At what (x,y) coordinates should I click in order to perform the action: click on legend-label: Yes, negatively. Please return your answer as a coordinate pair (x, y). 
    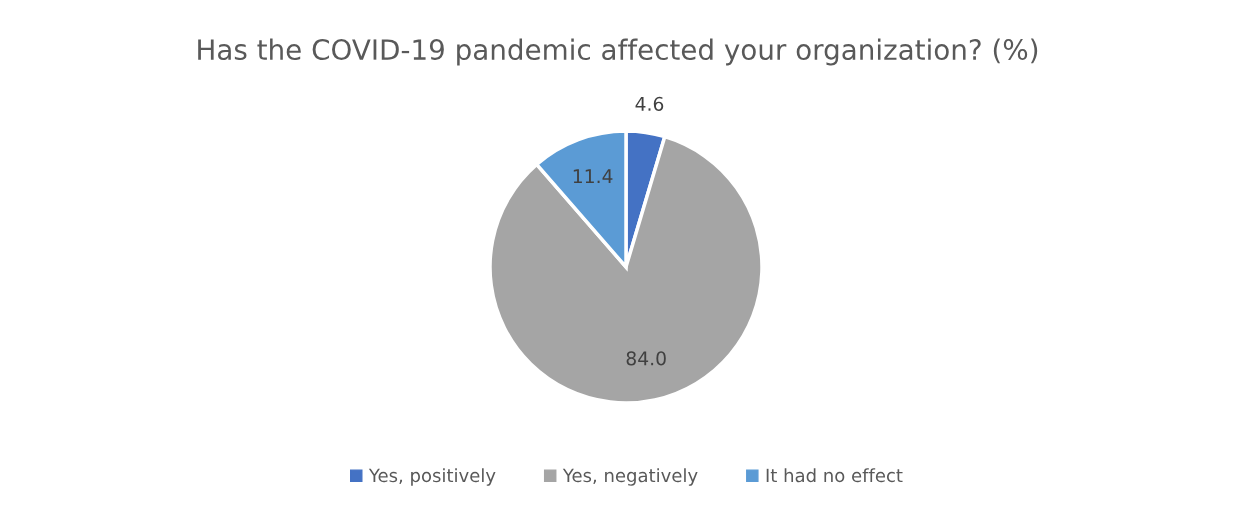
    Looking at the image, I should click on (630, 477).